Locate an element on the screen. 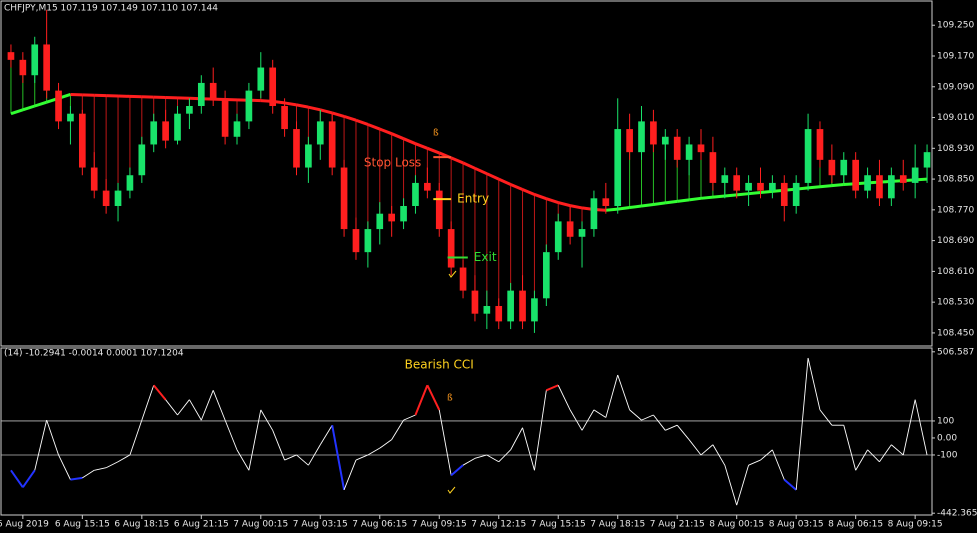 This screenshot has height=533, width=977. y-tick-label: 109.170 is located at coordinates (955, 57).